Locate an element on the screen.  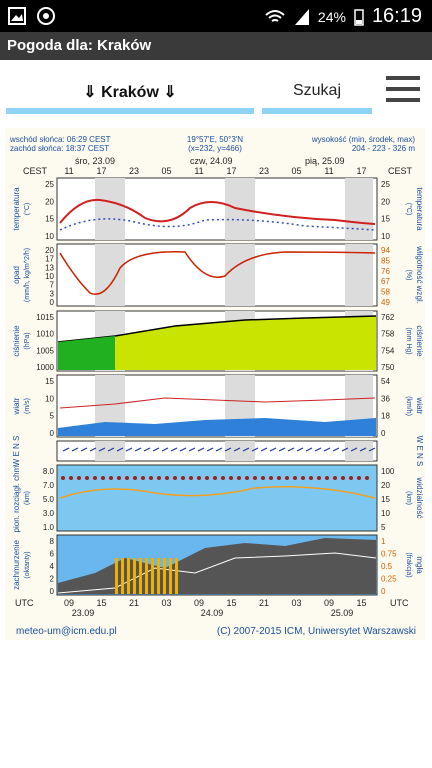
panel-left-label: ciśnienie is located at coordinates (16, 341).